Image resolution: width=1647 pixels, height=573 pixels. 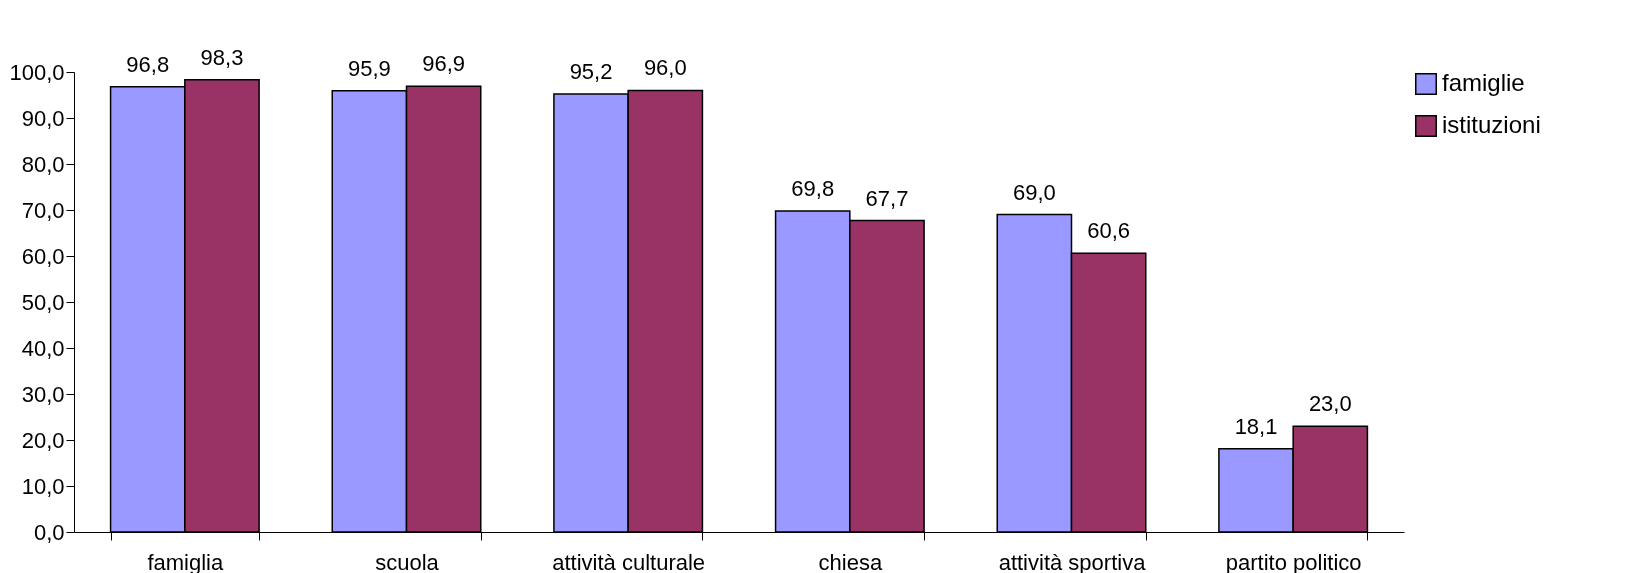 What do you see at coordinates (43, 118) in the screenshot?
I see `y-tick-label: 90,0` at bounding box center [43, 118].